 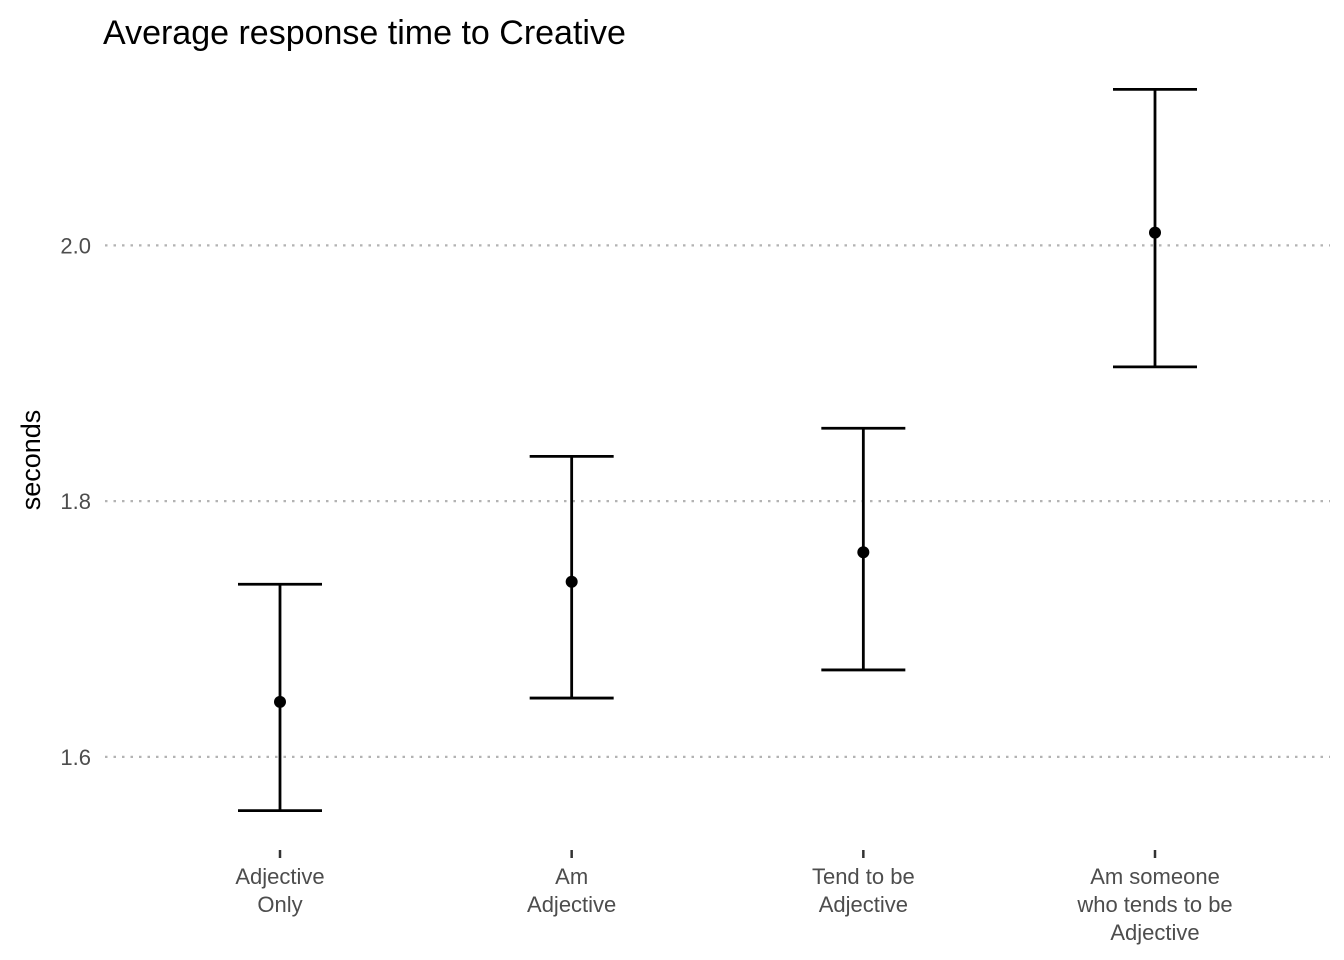 I want to click on x-tick-label: Am Adjective, so click(x=571, y=890).